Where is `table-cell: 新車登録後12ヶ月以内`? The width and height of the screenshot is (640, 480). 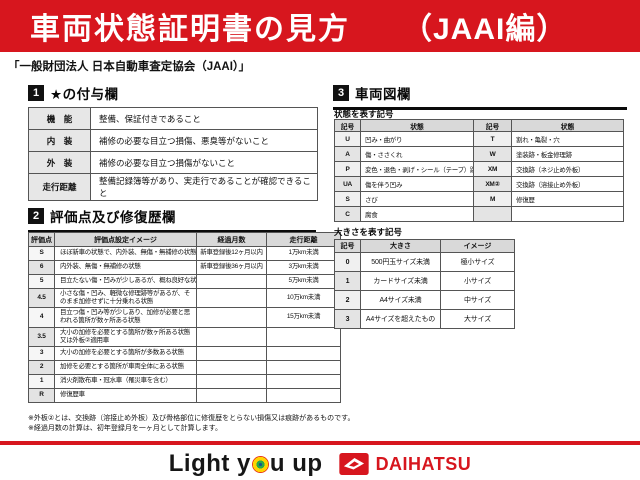
table-cell: 新車登録後12ヶ月以内 is located at coordinates (231, 253).